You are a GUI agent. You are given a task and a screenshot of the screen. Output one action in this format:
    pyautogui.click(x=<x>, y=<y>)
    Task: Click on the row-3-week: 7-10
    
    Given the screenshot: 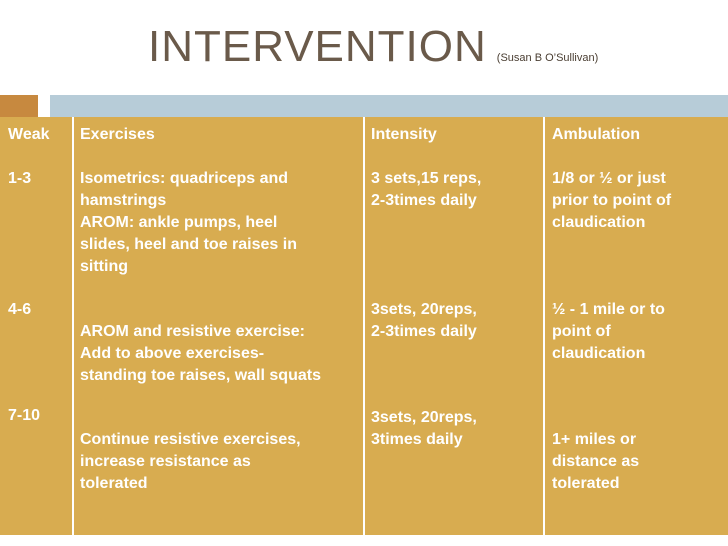 What is the action you would take?
    pyautogui.click(x=24, y=415)
    